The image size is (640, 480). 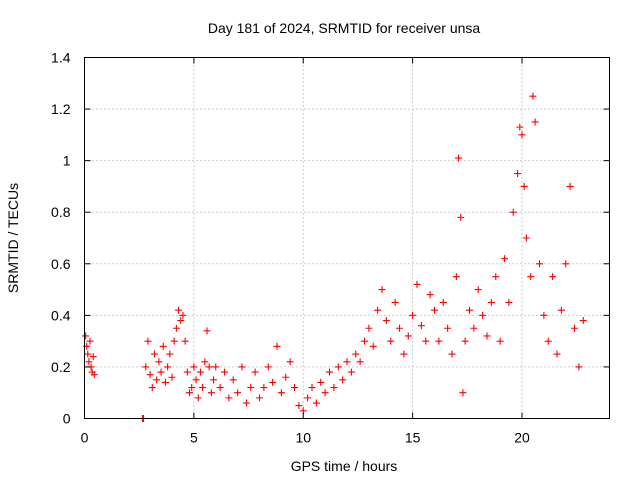 I want to click on x-tick-label: 0, so click(x=85, y=438).